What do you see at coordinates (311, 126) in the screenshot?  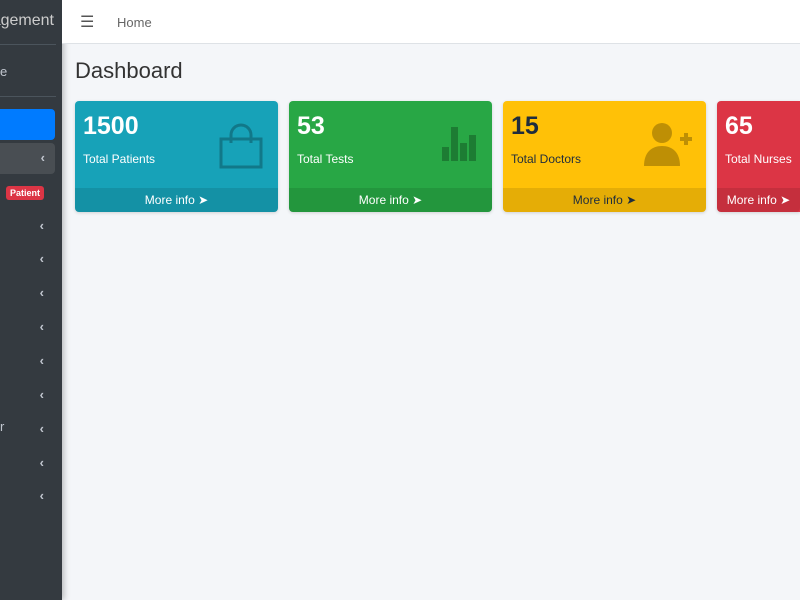 I see `stat-value: 53` at bounding box center [311, 126].